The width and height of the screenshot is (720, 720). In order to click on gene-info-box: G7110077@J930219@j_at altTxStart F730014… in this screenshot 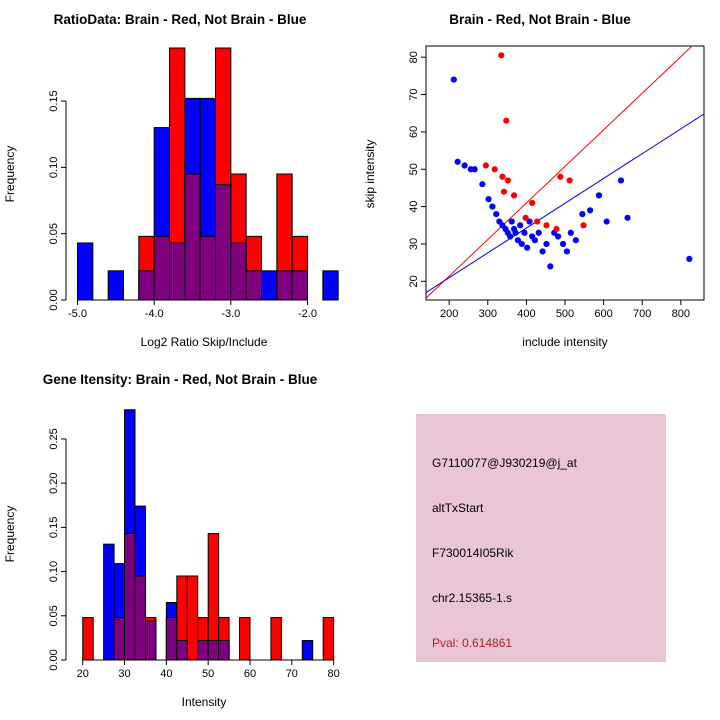, I will do `click(541, 538)`.